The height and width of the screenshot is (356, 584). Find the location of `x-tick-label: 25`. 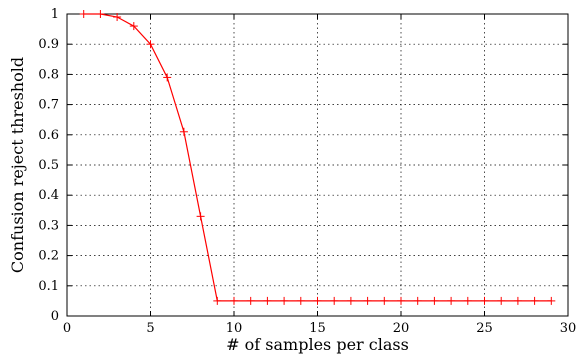

x-tick-label: 25 is located at coordinates (484, 328).